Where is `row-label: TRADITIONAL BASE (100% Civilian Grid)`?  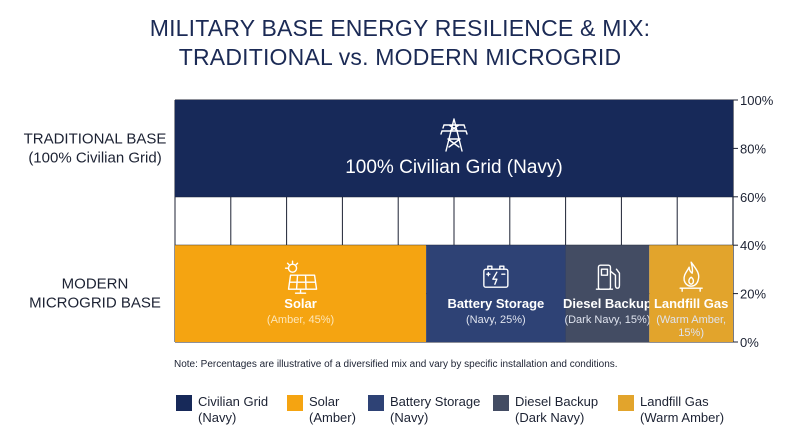
row-label: TRADITIONAL BASE (100% Civilian Grid) is located at coordinates (95, 148).